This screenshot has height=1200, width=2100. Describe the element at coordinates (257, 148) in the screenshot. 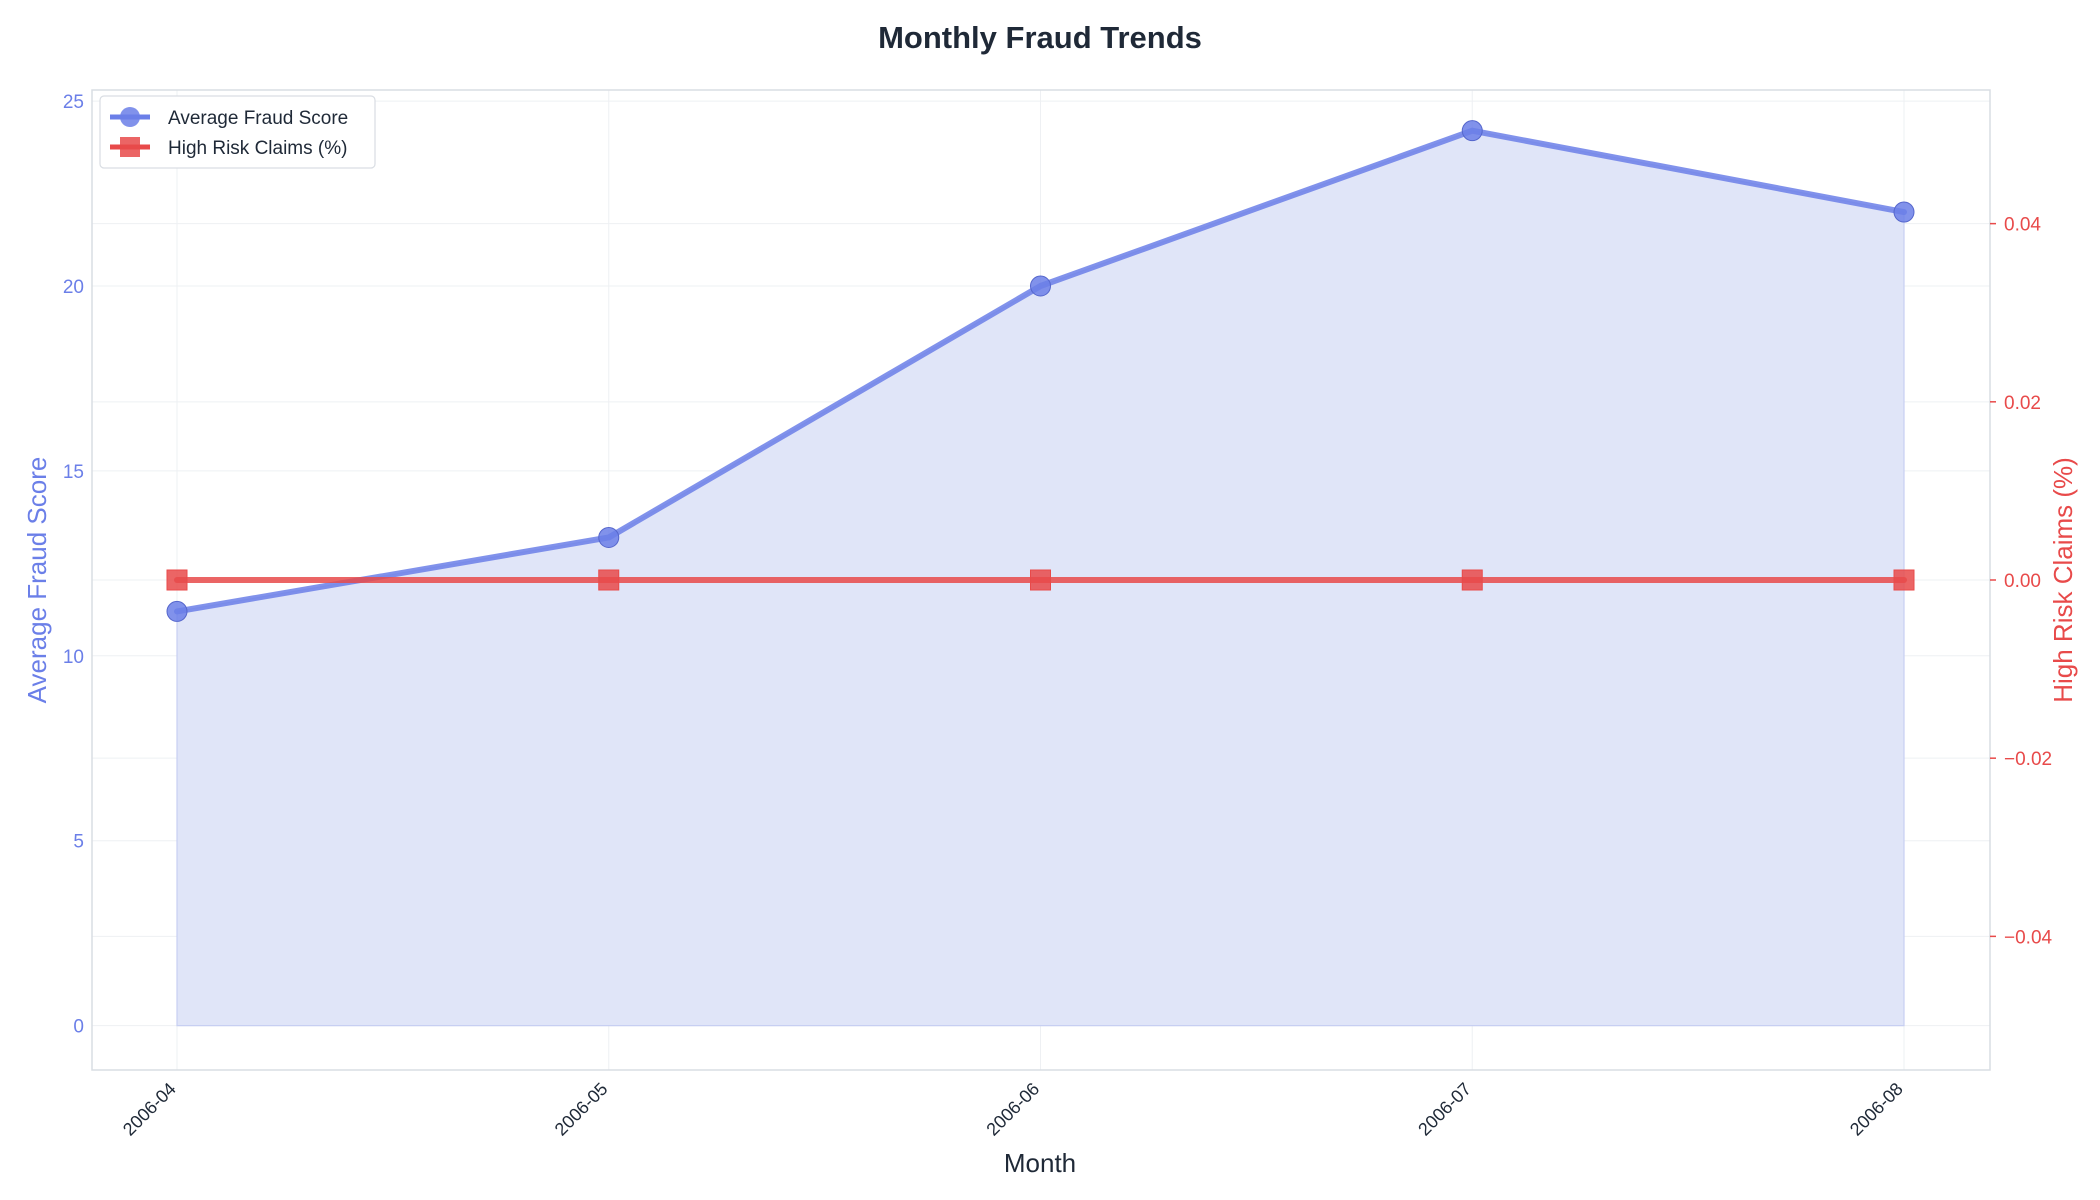

I see `legend-label-high-risk: High Risk Claims (%)` at that location.